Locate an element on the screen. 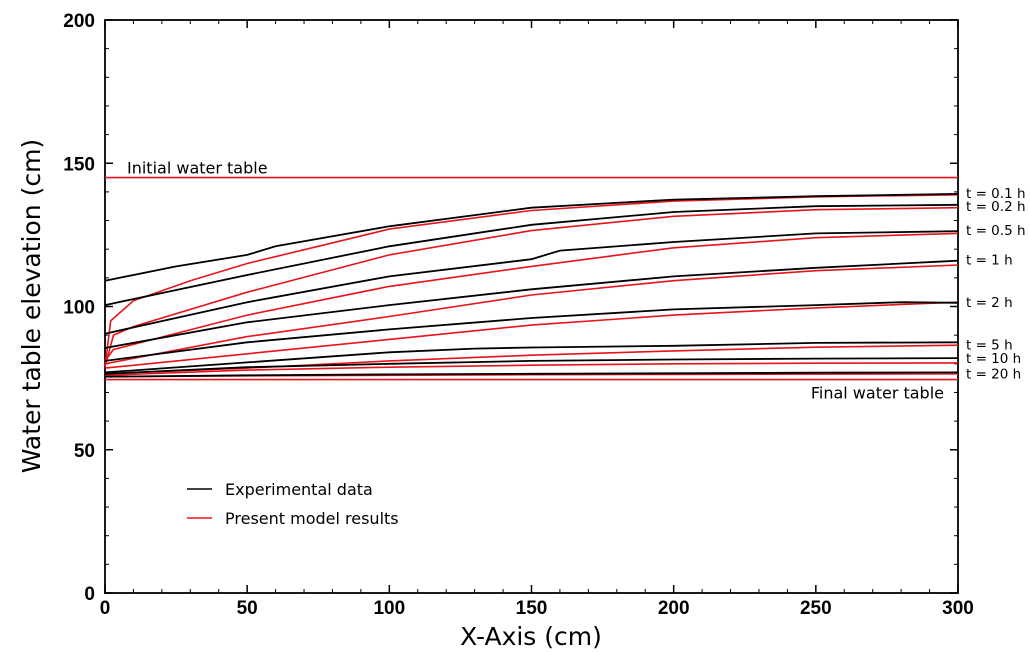 This screenshot has height=653, width=1030. x-tick-label: 50 is located at coordinates (247, 608).